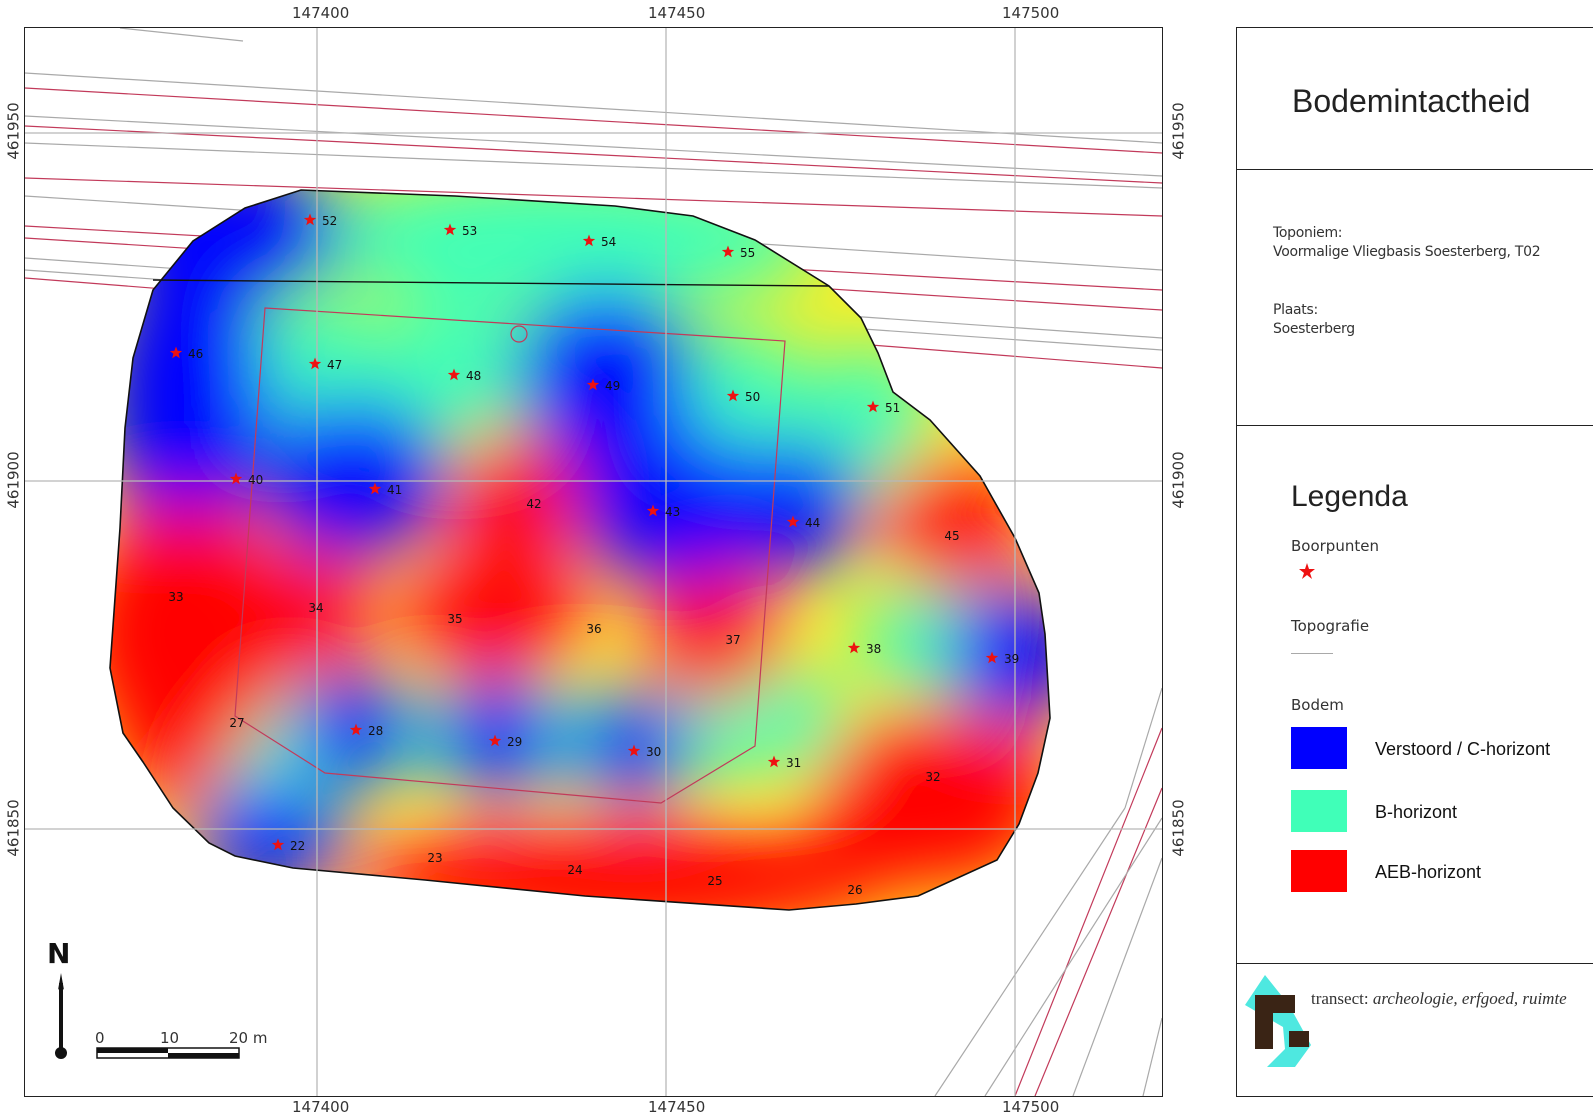 The height and width of the screenshot is (1119, 1593). Describe the element at coordinates (677, 13) in the screenshot. I see `x-tick-top-2: 147450` at that location.